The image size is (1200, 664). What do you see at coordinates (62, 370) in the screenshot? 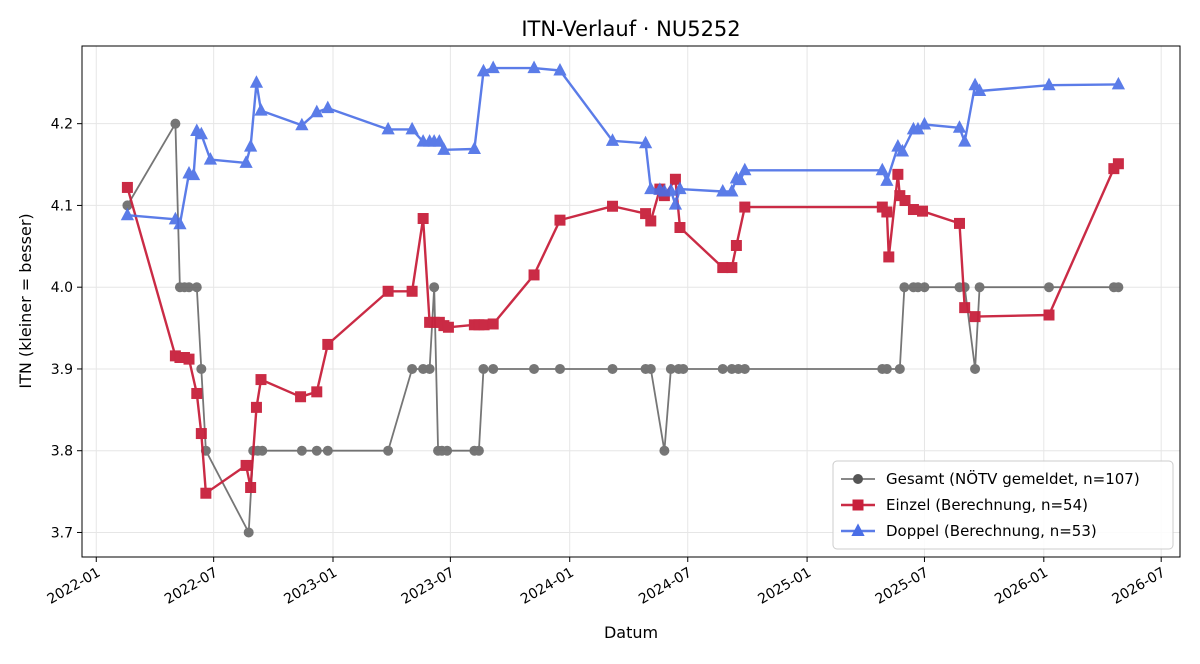
I see `y-tick-label: 3.9` at bounding box center [62, 370].